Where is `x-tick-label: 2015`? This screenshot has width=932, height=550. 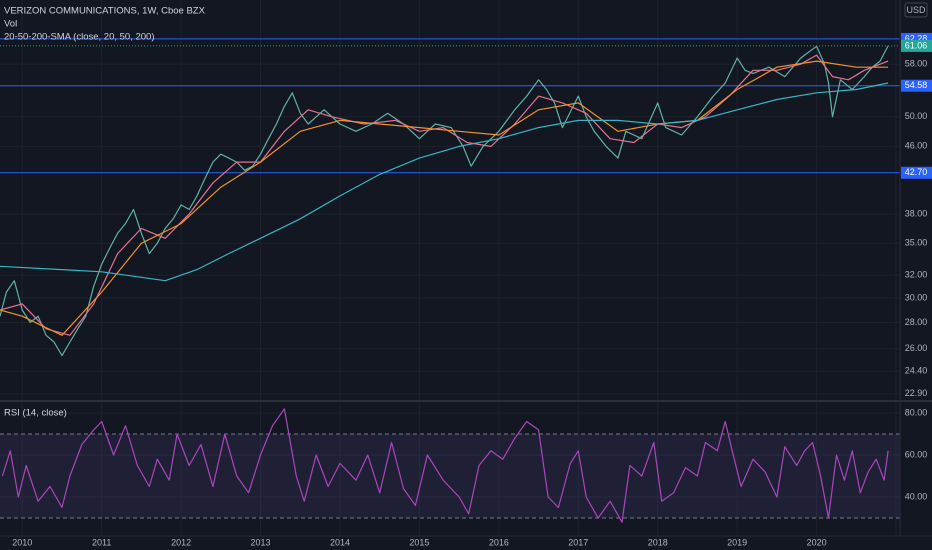
x-tick-label: 2015 is located at coordinates (419, 542).